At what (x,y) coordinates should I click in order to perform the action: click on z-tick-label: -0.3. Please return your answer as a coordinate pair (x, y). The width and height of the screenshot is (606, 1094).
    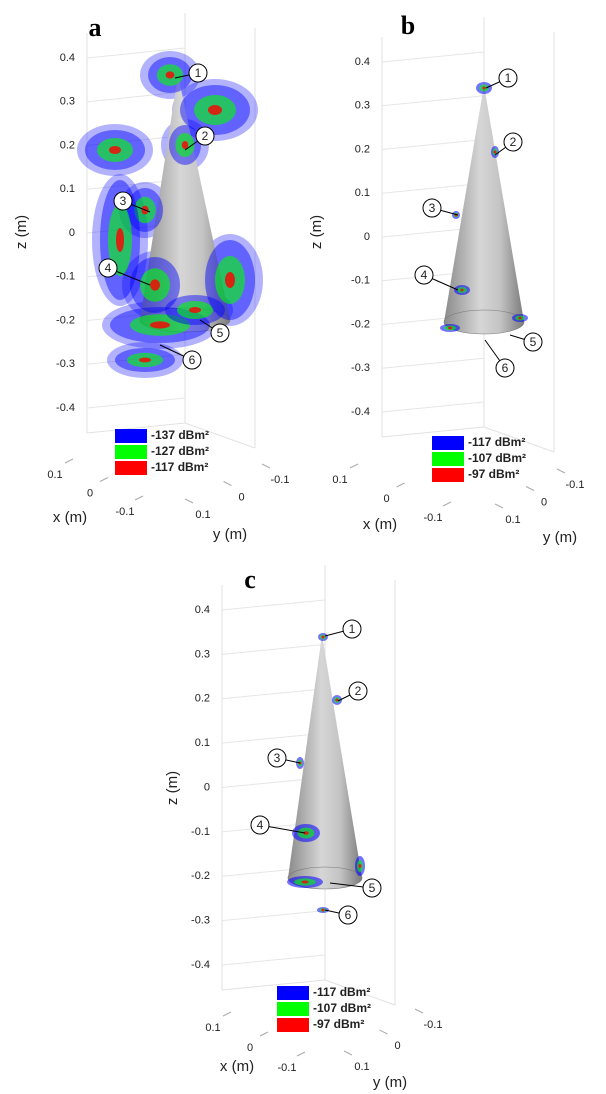
    Looking at the image, I should click on (65, 364).